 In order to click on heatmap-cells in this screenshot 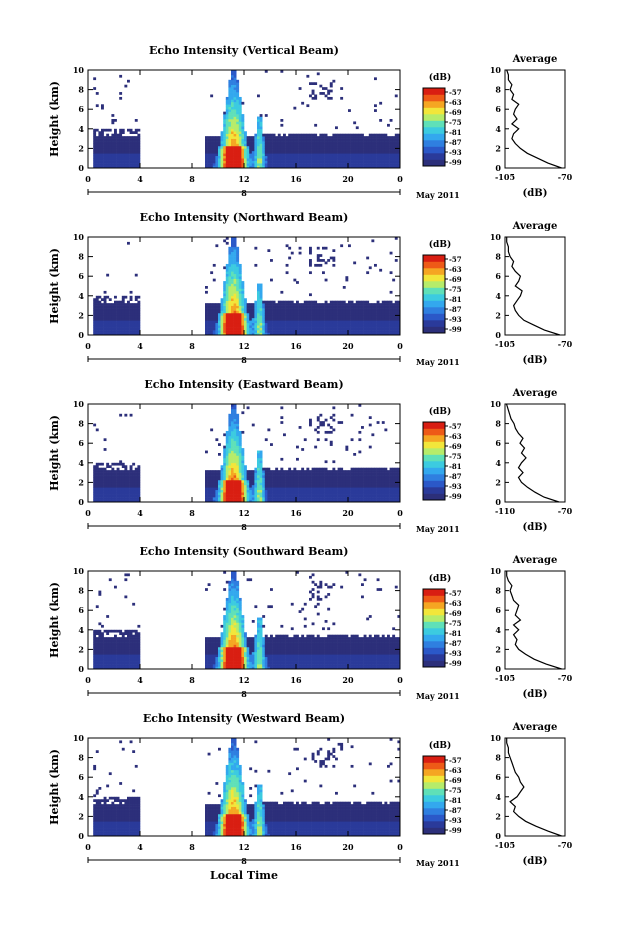, I will do `click(247, 453)`.